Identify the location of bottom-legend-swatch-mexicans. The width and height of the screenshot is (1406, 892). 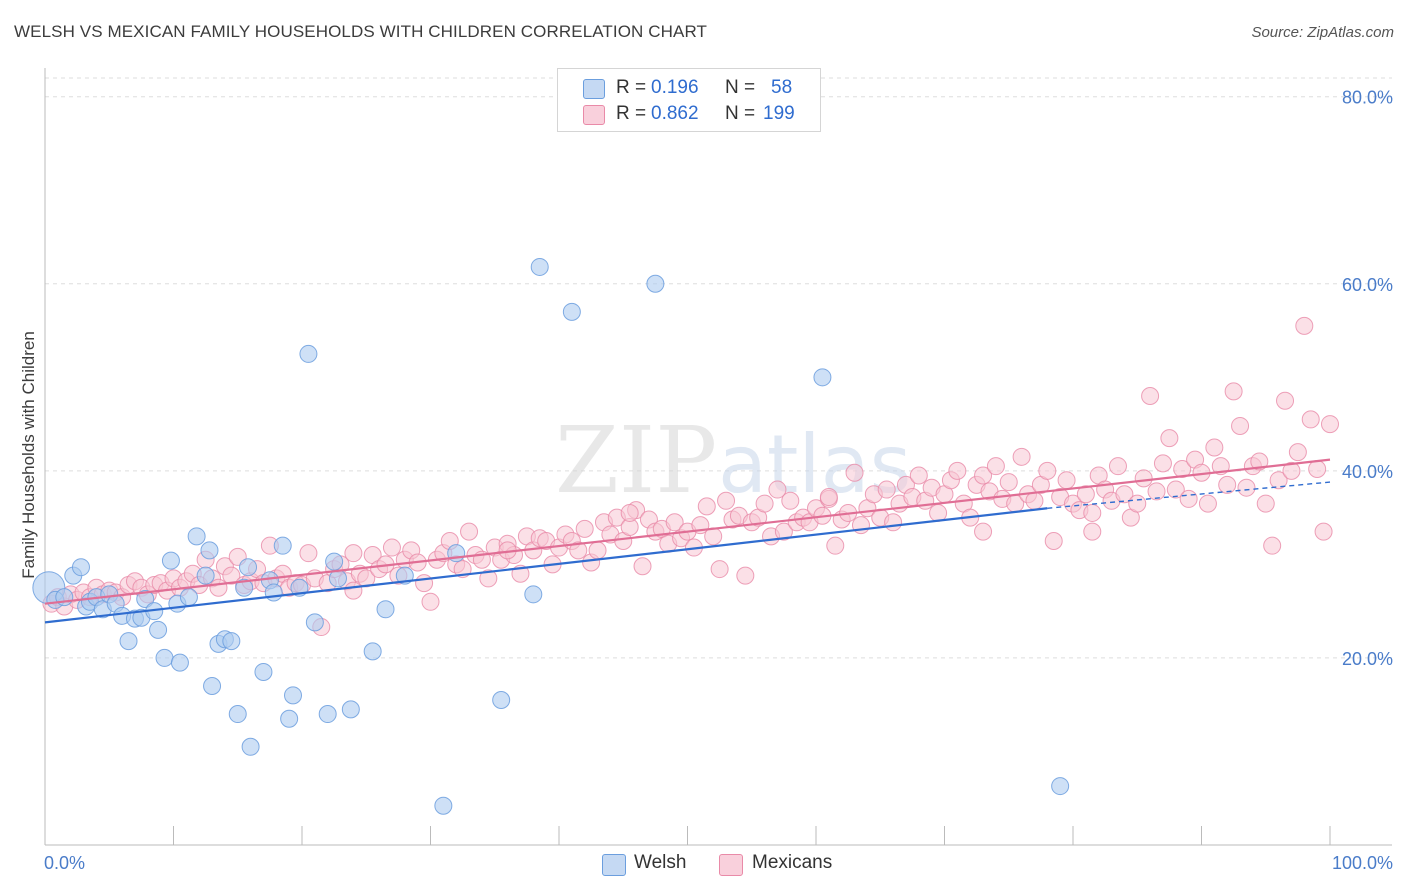
(731, 865).